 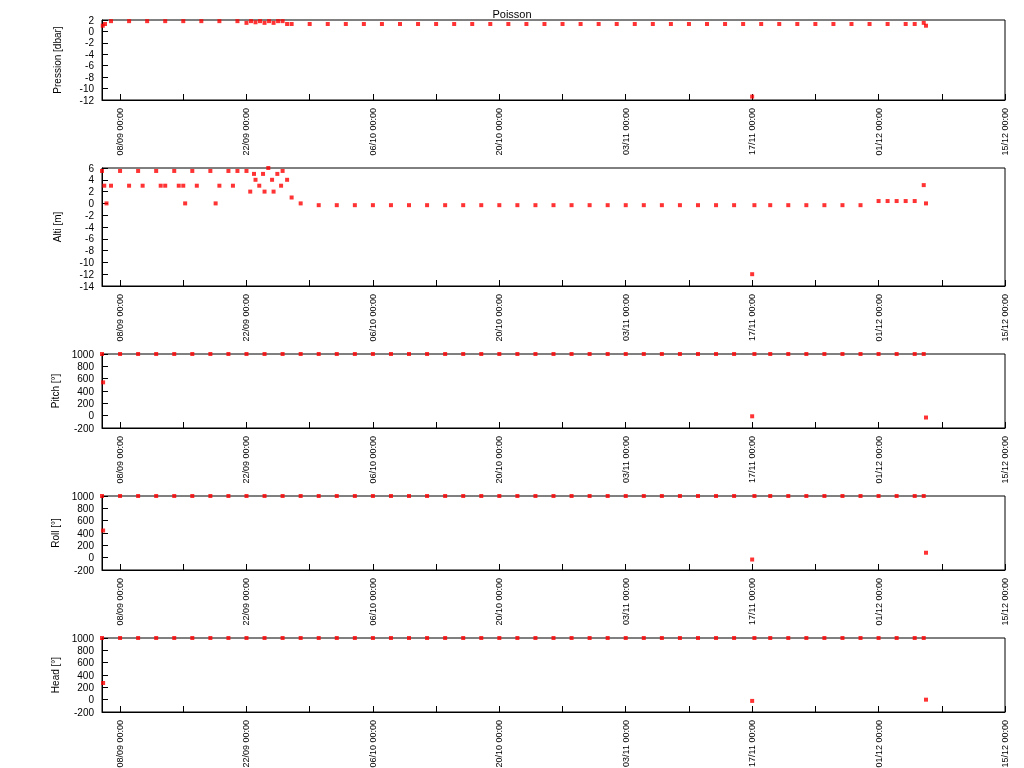 I want to click on y-tick-label: 6, so click(x=91, y=168).